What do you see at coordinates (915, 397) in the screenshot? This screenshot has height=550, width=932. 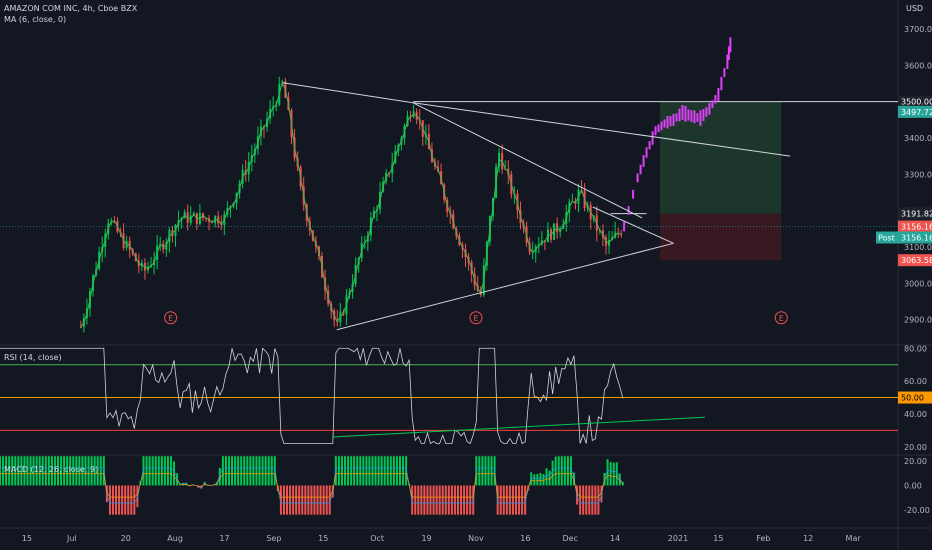 I see `rsi-value-tag` at bounding box center [915, 397].